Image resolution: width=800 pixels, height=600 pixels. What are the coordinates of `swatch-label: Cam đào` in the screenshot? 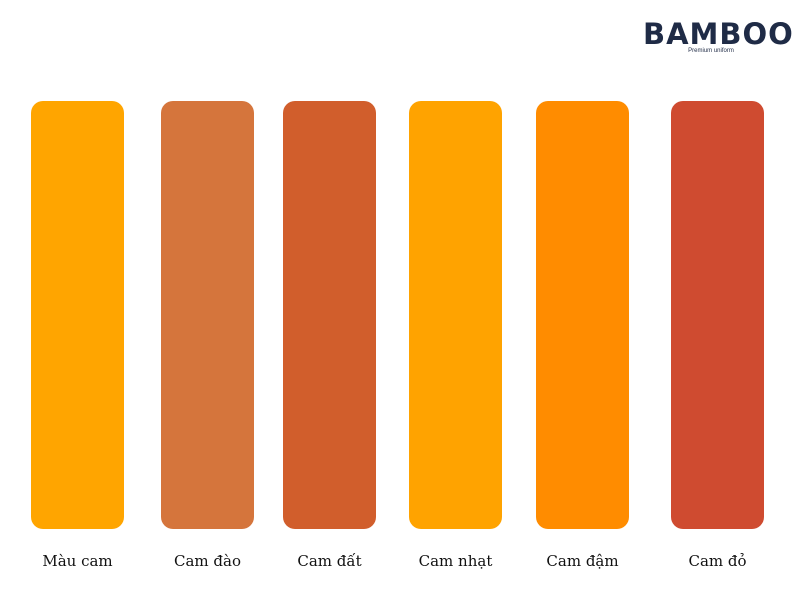 It's located at (207, 561).